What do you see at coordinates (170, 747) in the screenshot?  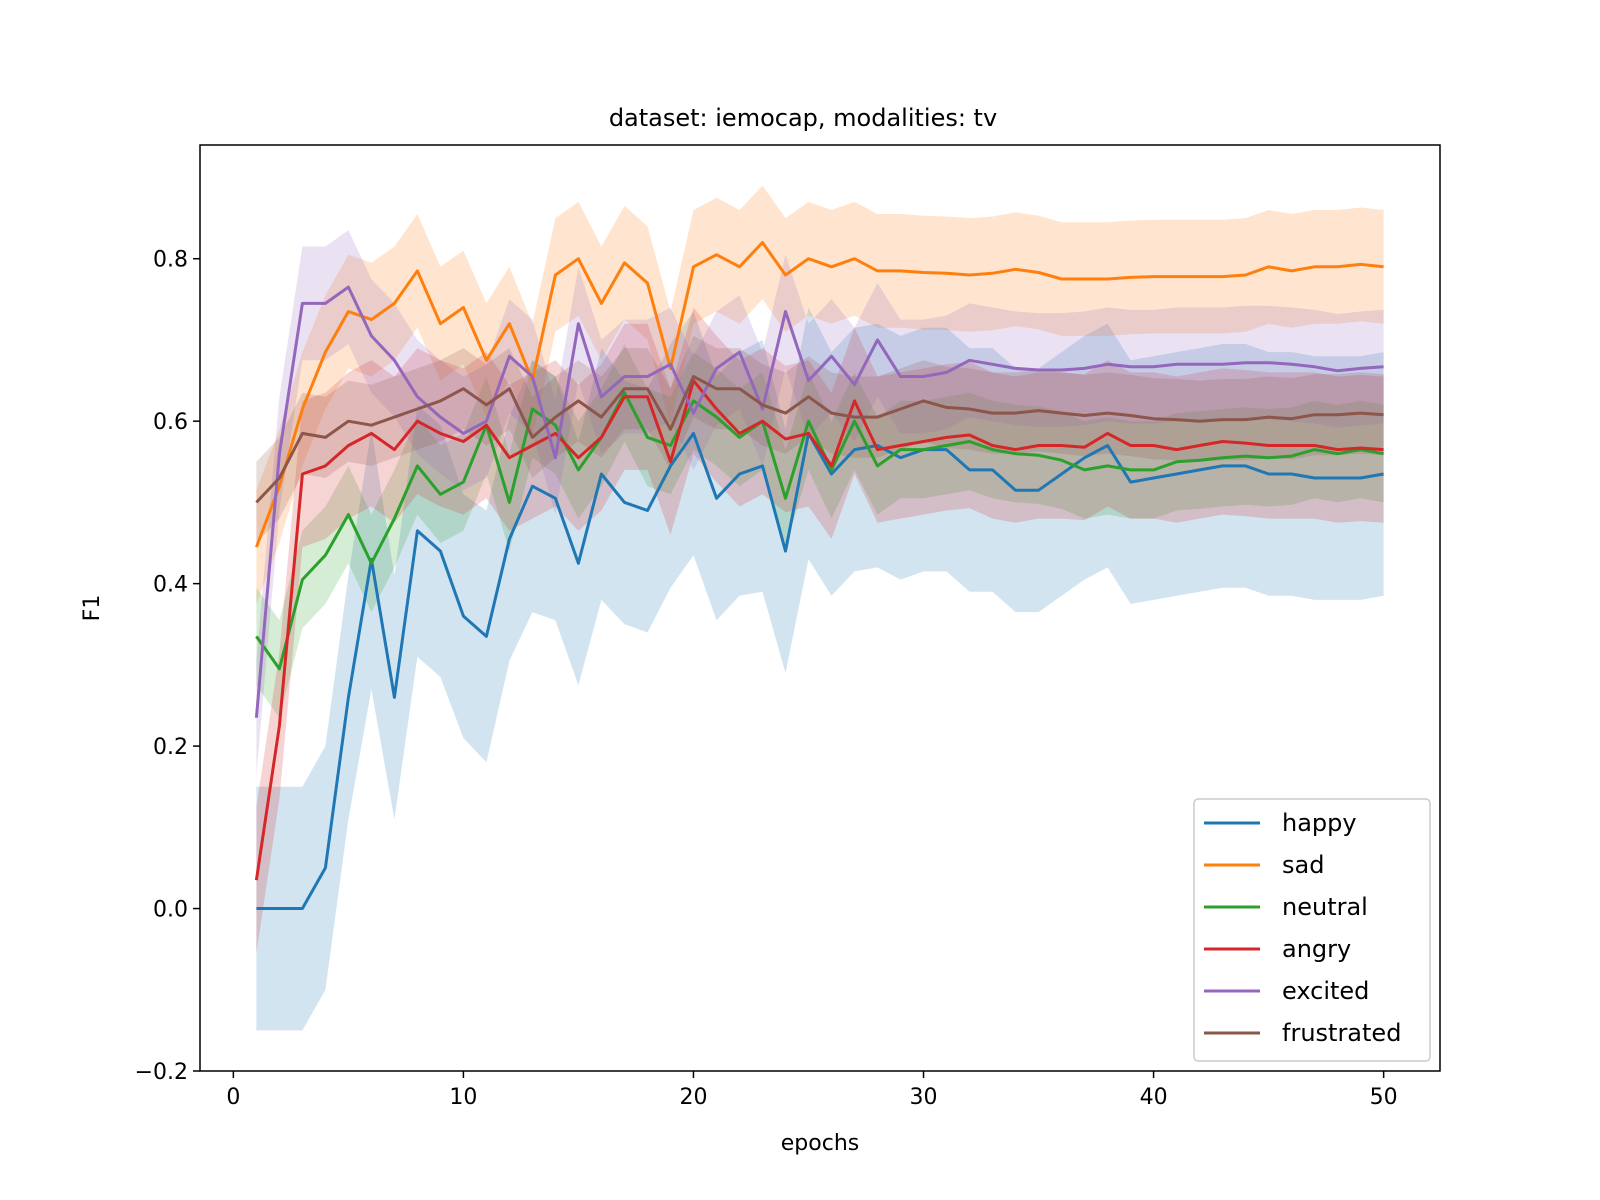 I see `y-tick-label: 0.2` at bounding box center [170, 747].